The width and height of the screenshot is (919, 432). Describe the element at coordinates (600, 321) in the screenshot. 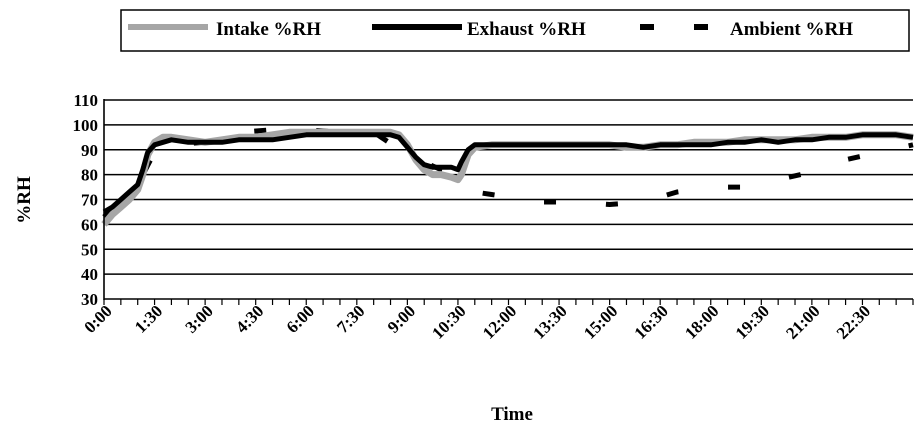

I see `x-tick-label-10: 15:00` at that location.